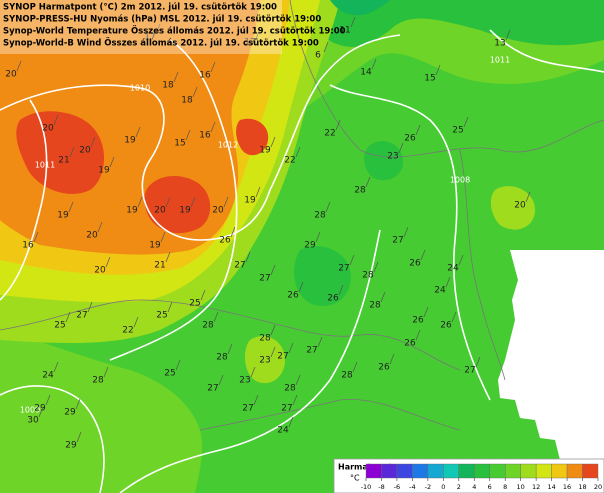 This screenshot has height=493, width=604. Describe the element at coordinates (344, 31) in the screenshot. I see `station-value: 11` at that location.